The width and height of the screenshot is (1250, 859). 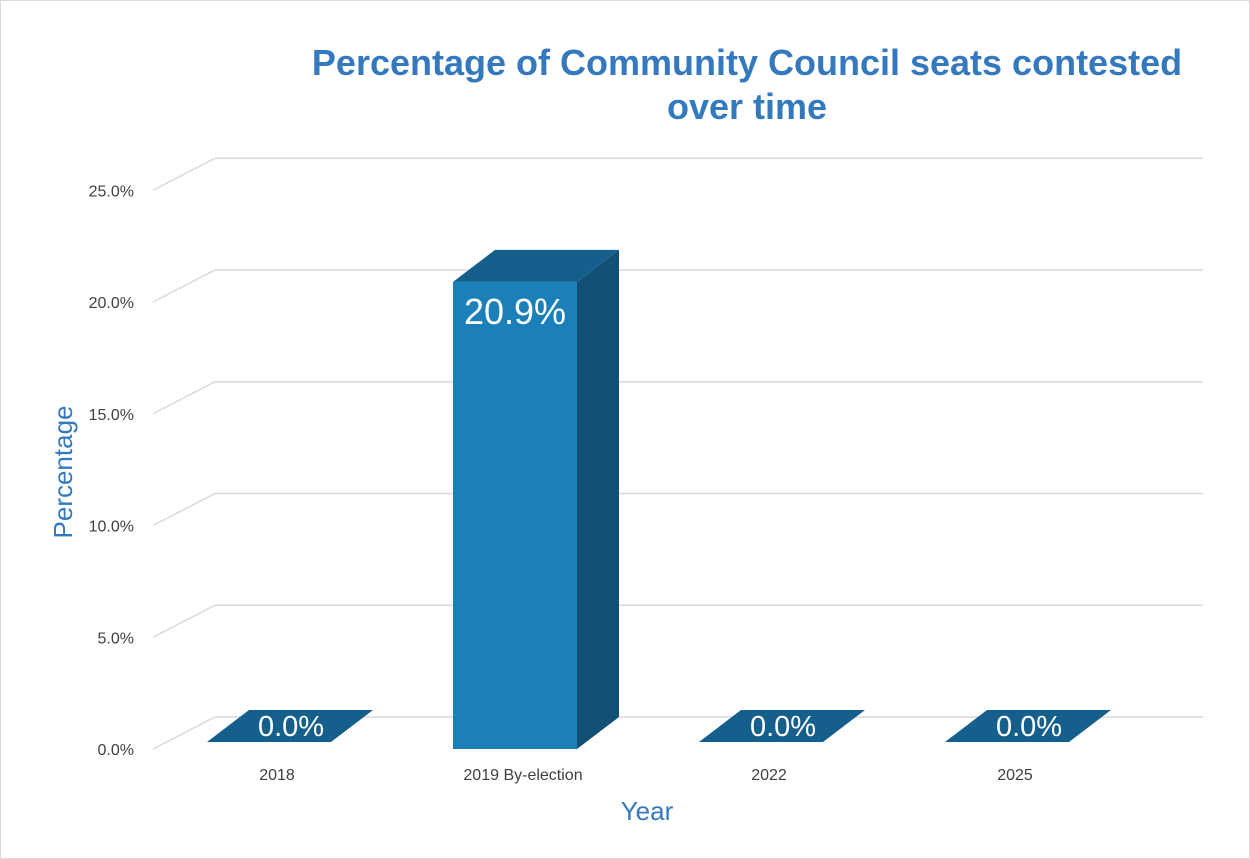 What do you see at coordinates (522, 775) in the screenshot?
I see `x-tick-label: 2019 By-election` at bounding box center [522, 775].